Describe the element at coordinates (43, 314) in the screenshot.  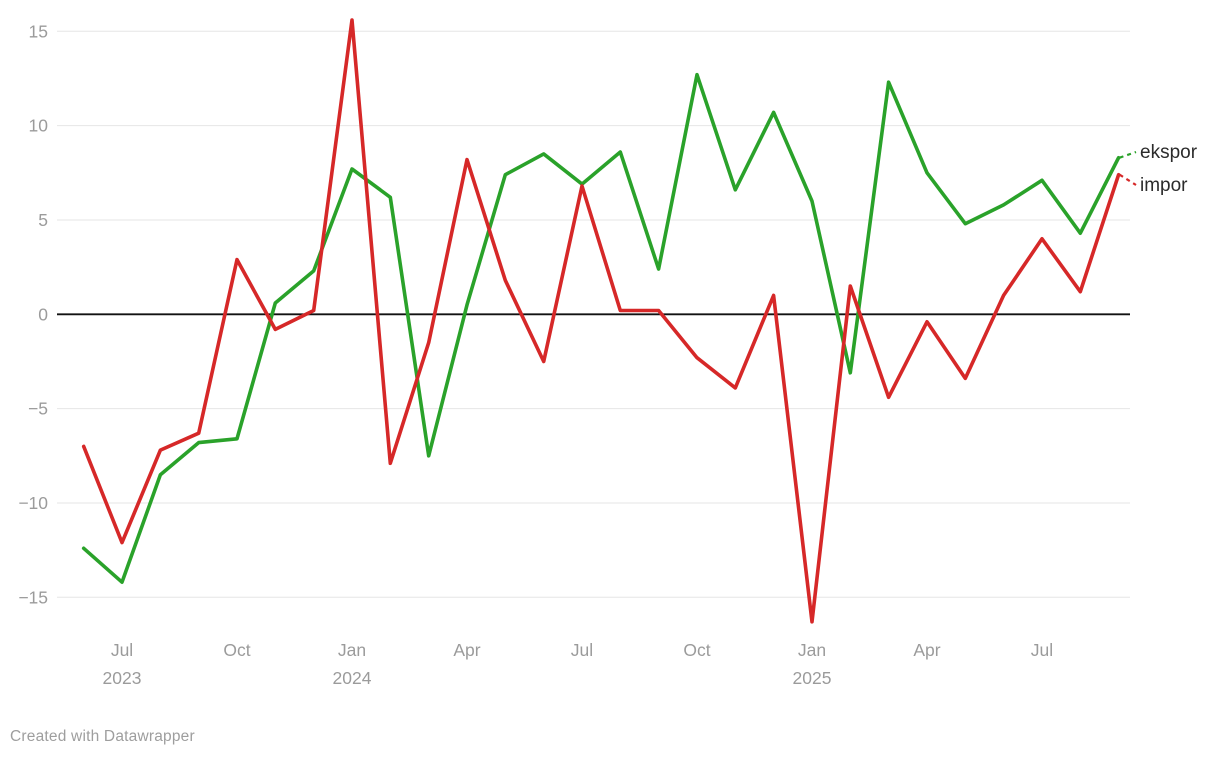
I see `y-tick-label: 0` at that location.